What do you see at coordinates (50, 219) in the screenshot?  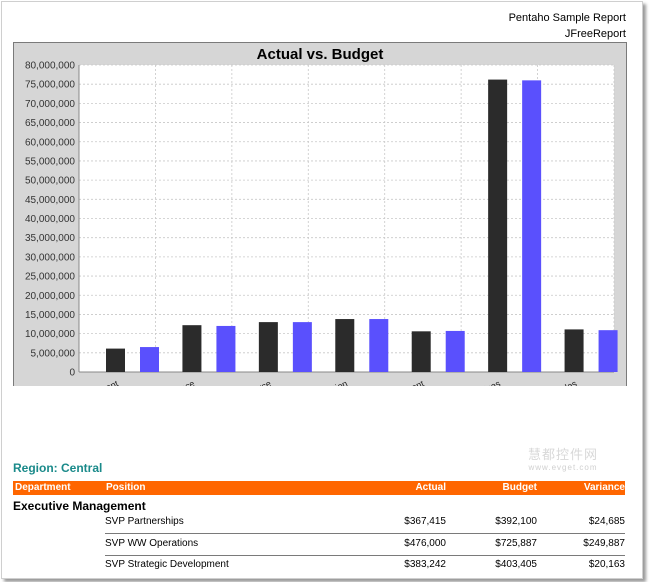 I see `y-tick-label: 40,000,000` at bounding box center [50, 219].